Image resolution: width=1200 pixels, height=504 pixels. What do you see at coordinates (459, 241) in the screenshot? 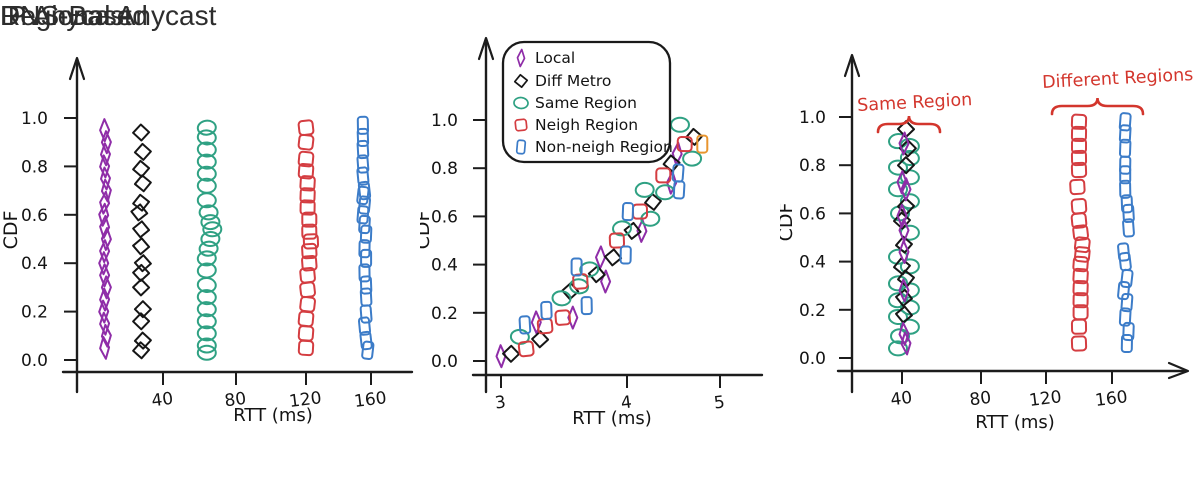
I see `y-ticks: 0.0 0.2 0.4 0.6 0.8 1.0` at bounding box center [459, 241].